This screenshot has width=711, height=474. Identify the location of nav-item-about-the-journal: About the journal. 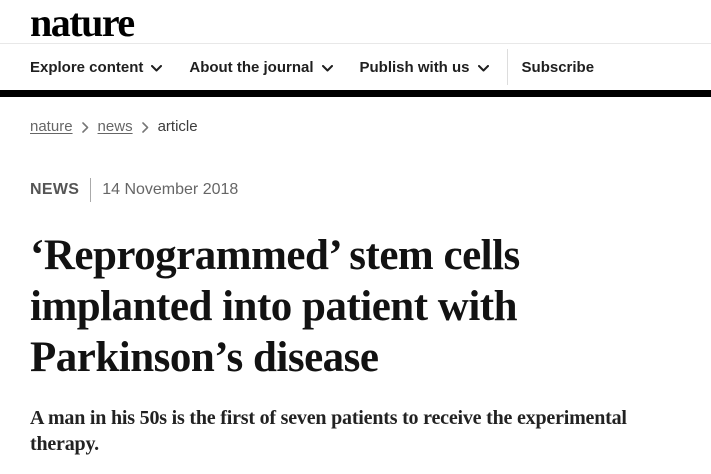
(261, 67).